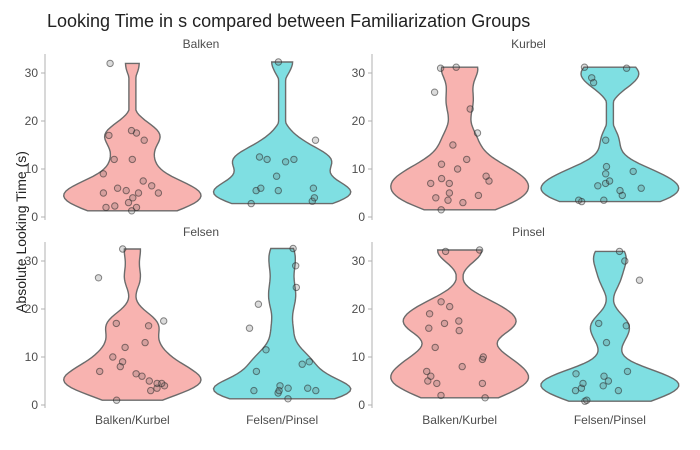 This screenshot has height=450, width=700. Describe the element at coordinates (132, 137) in the screenshot. I see `violin-balken-balken-kurbel` at that location.